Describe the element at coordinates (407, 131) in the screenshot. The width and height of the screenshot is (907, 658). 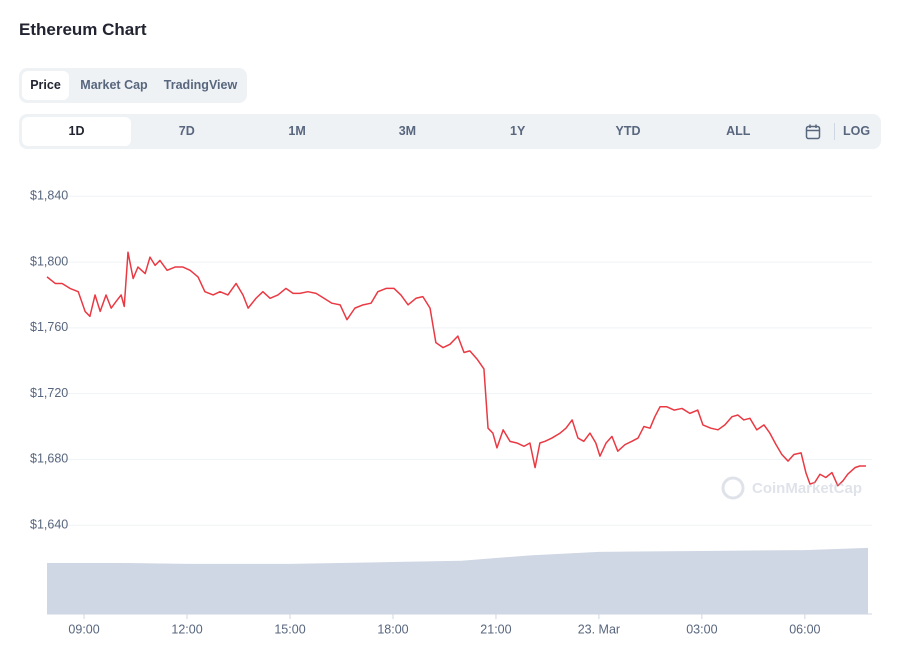
I see `range-button: 3M` at that location.